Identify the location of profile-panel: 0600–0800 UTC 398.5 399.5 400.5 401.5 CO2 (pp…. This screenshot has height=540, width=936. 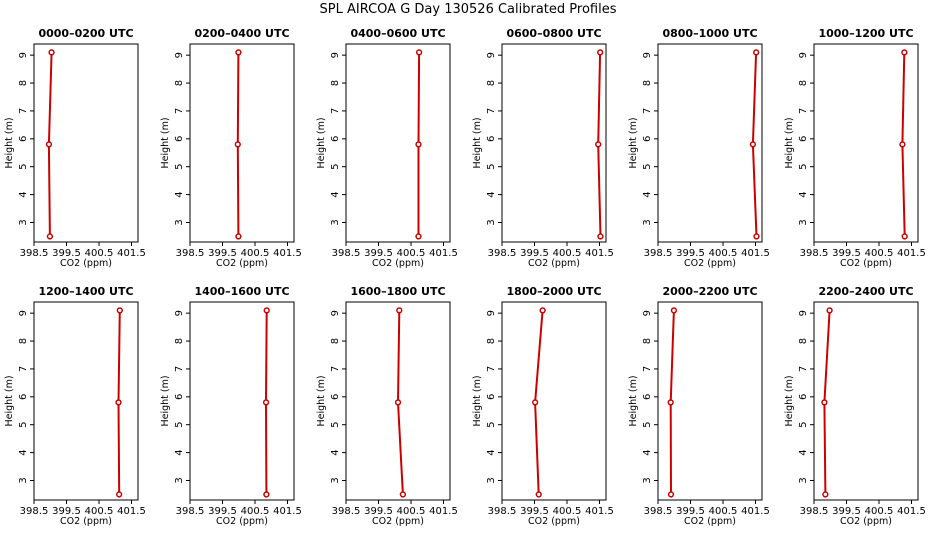
(543, 148).